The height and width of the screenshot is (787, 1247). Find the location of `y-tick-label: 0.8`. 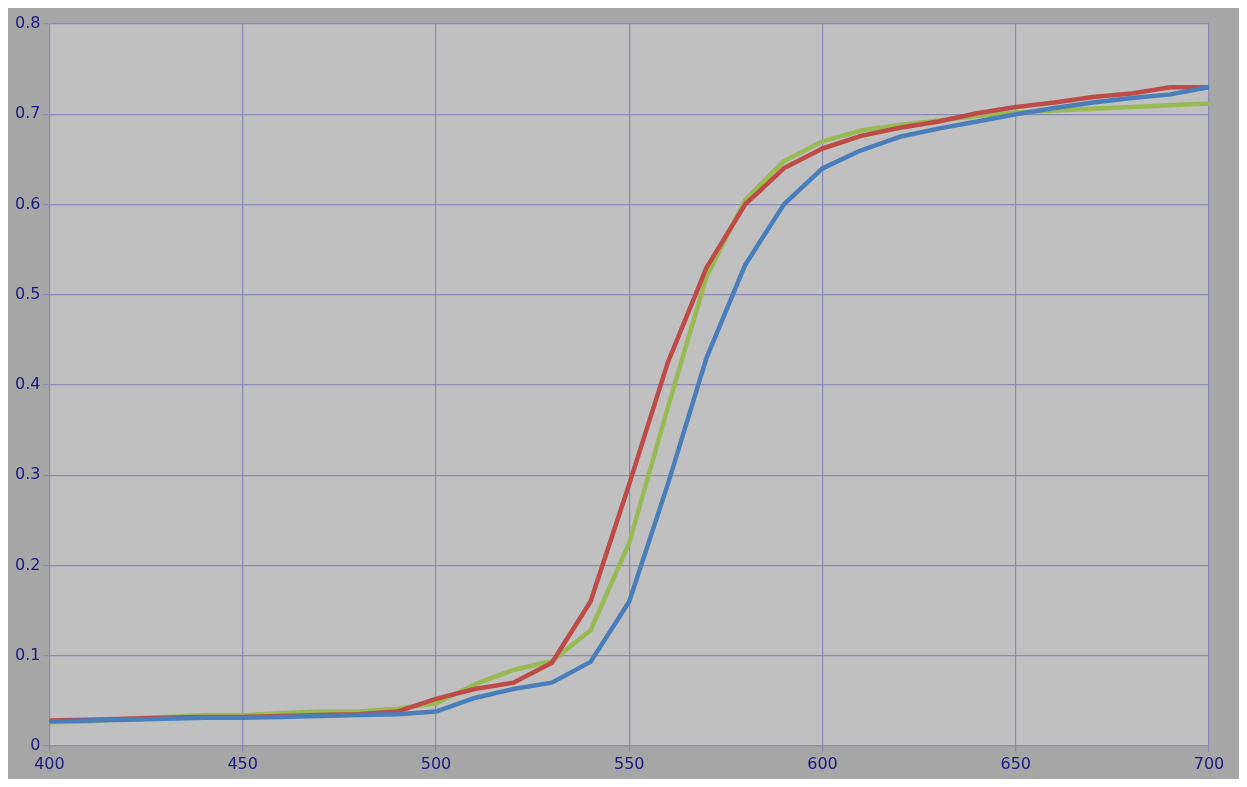

y-tick-label: 0.8 is located at coordinates (27, 23).